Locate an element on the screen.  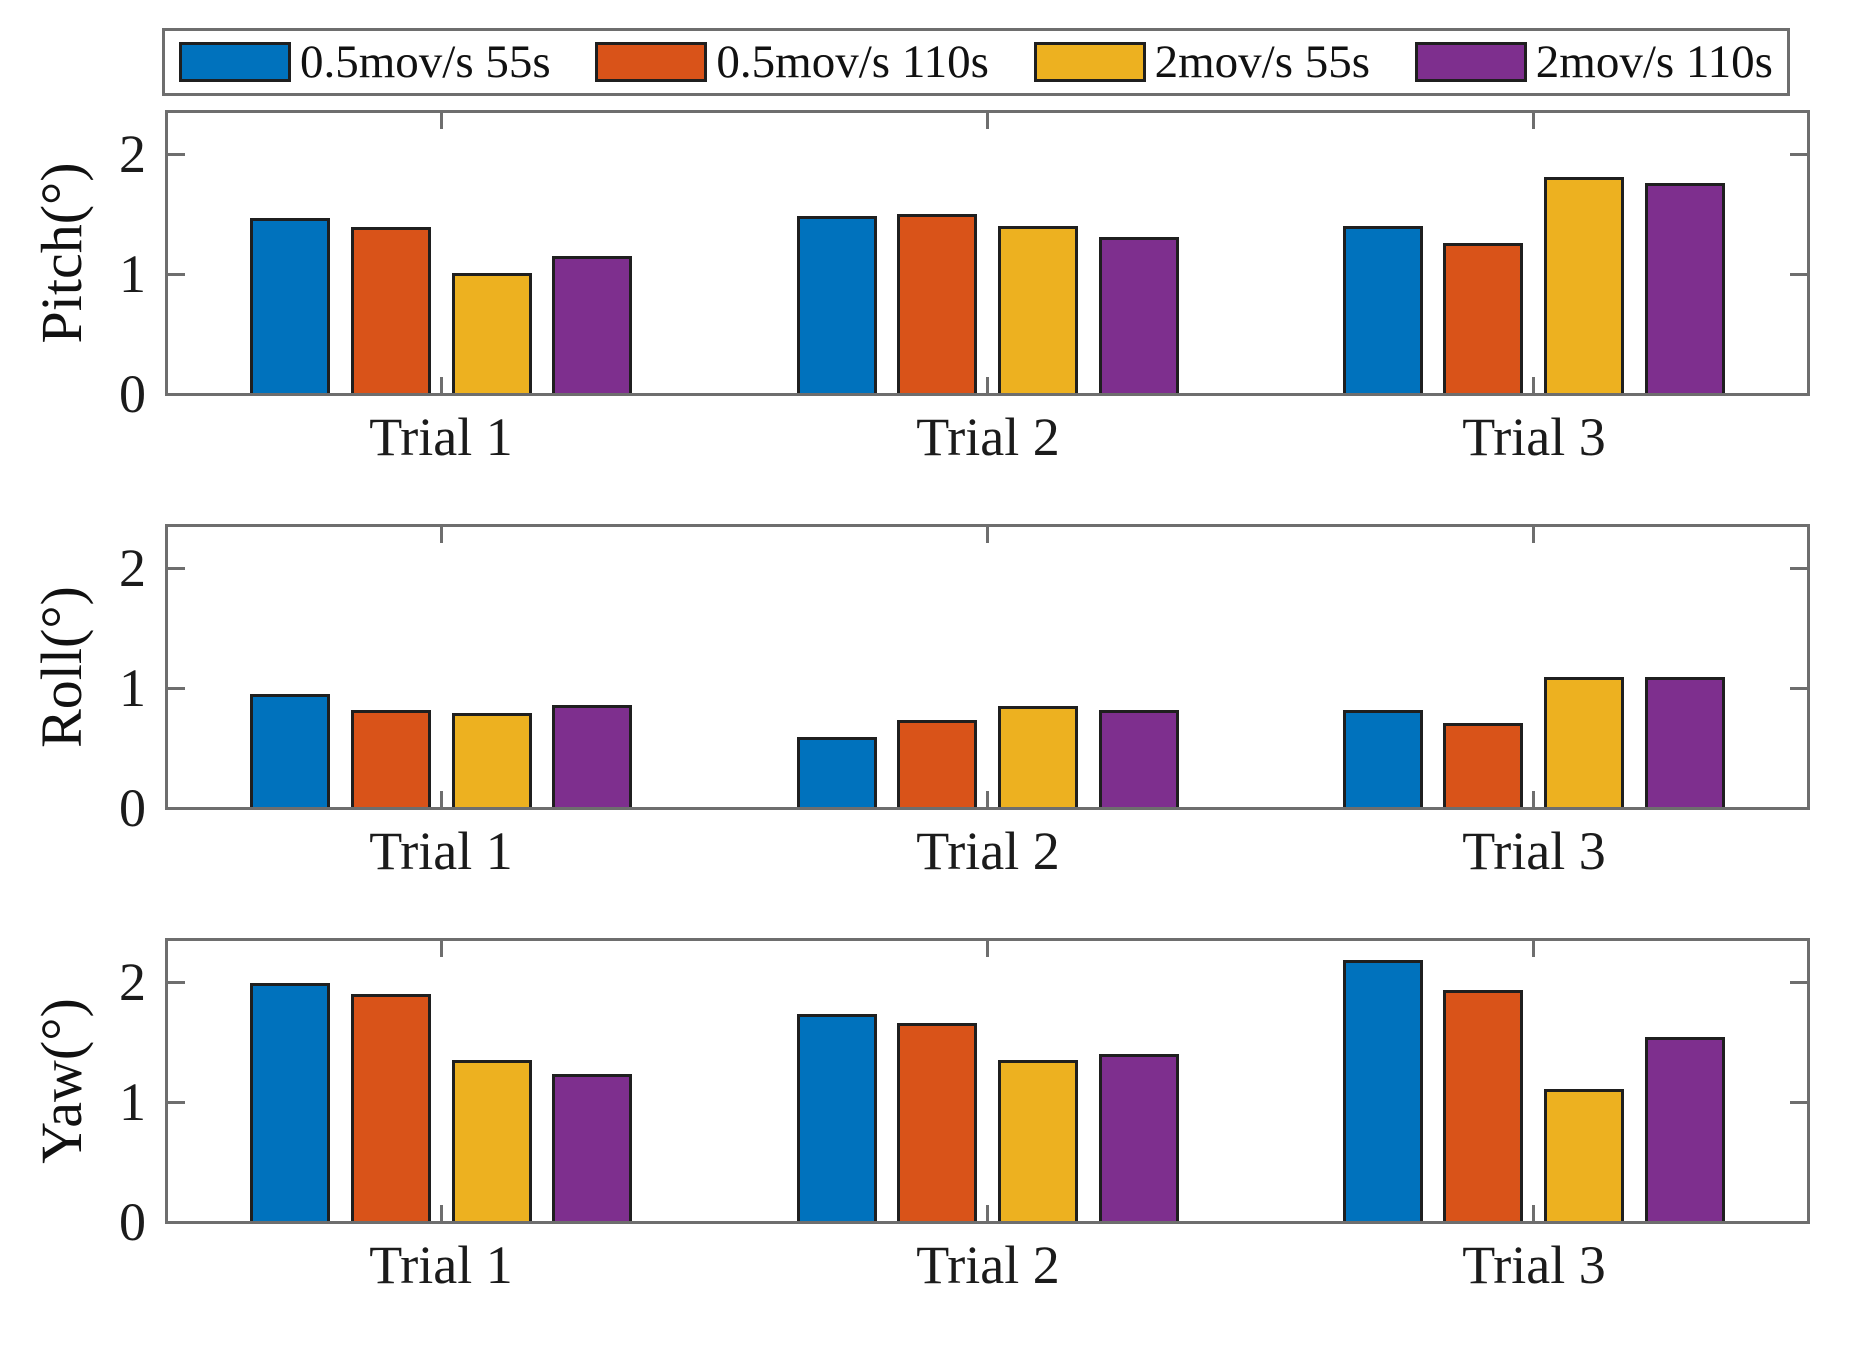
legend-label: 0.5mov/s 110s is located at coordinates (852, 61).